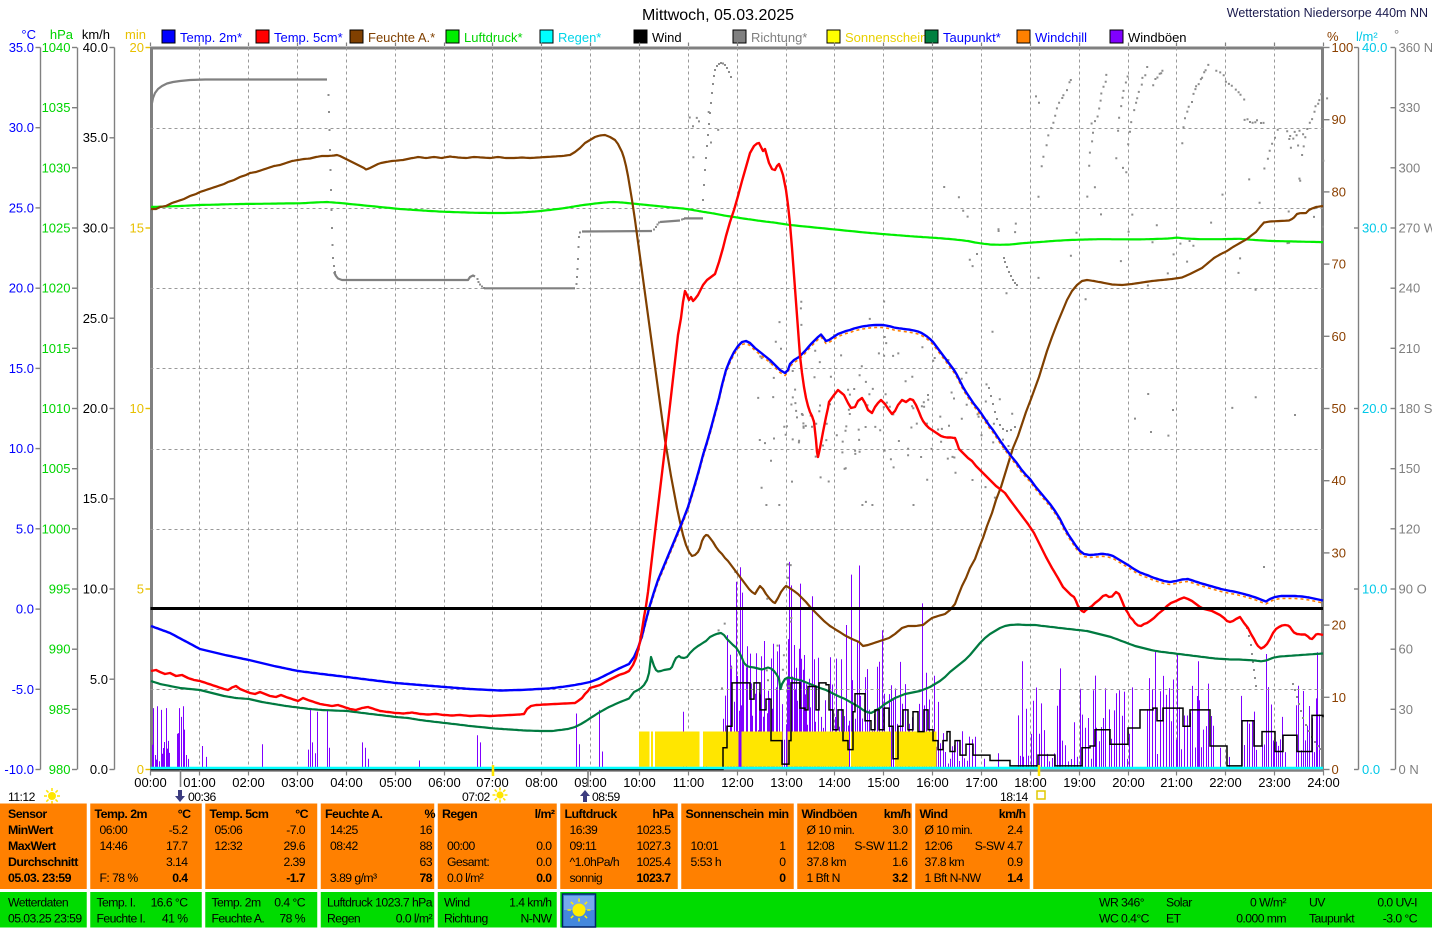 Image resolution: width=1432 pixels, height=931 pixels. What do you see at coordinates (465, 878) in the screenshot?
I see `svg-text: 0.0 l/m²` at bounding box center [465, 878].